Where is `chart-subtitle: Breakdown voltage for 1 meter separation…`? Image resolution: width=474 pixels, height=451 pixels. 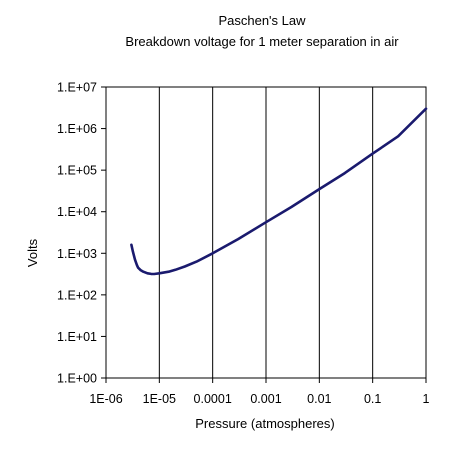
chart-subtitle: Breakdown voltage for 1 meter separation… is located at coordinates (262, 41).